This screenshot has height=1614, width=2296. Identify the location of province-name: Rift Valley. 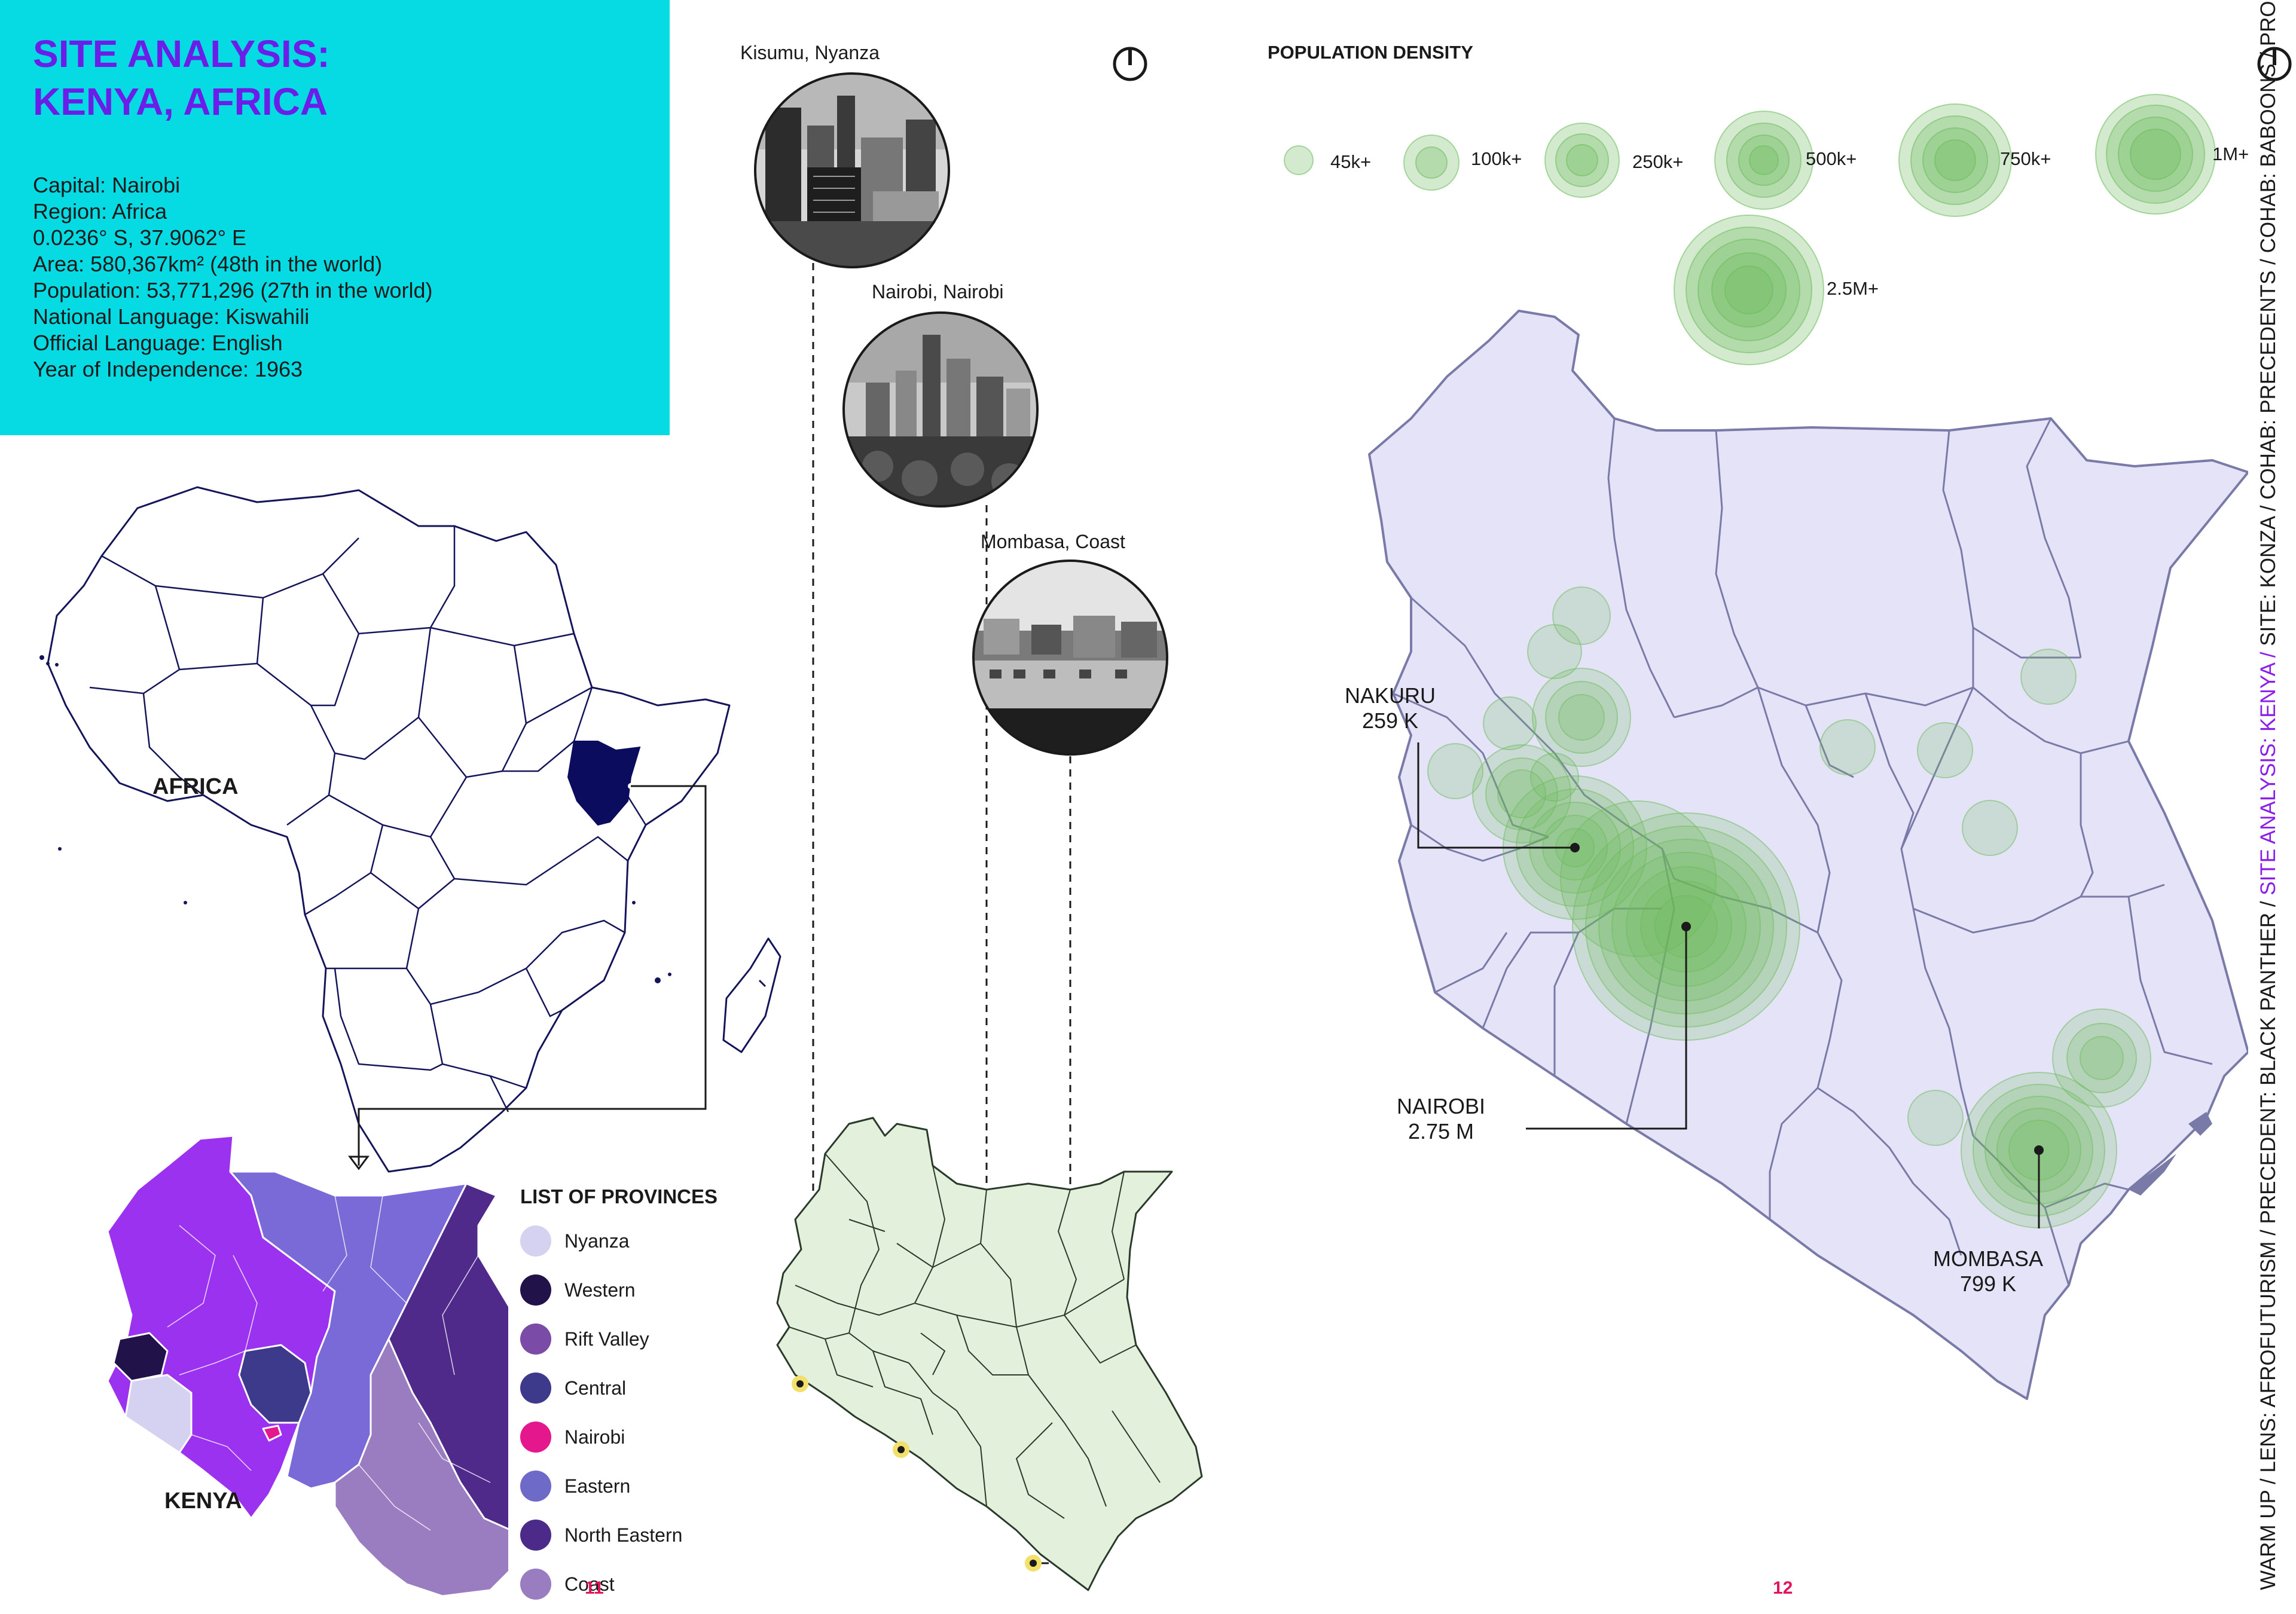
(606, 1339).